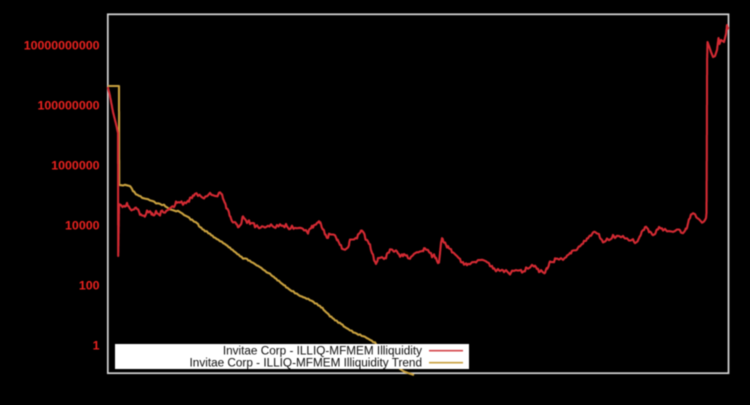  Describe the element at coordinates (75, 165) in the screenshot. I see `svg-text: 1000000` at that location.